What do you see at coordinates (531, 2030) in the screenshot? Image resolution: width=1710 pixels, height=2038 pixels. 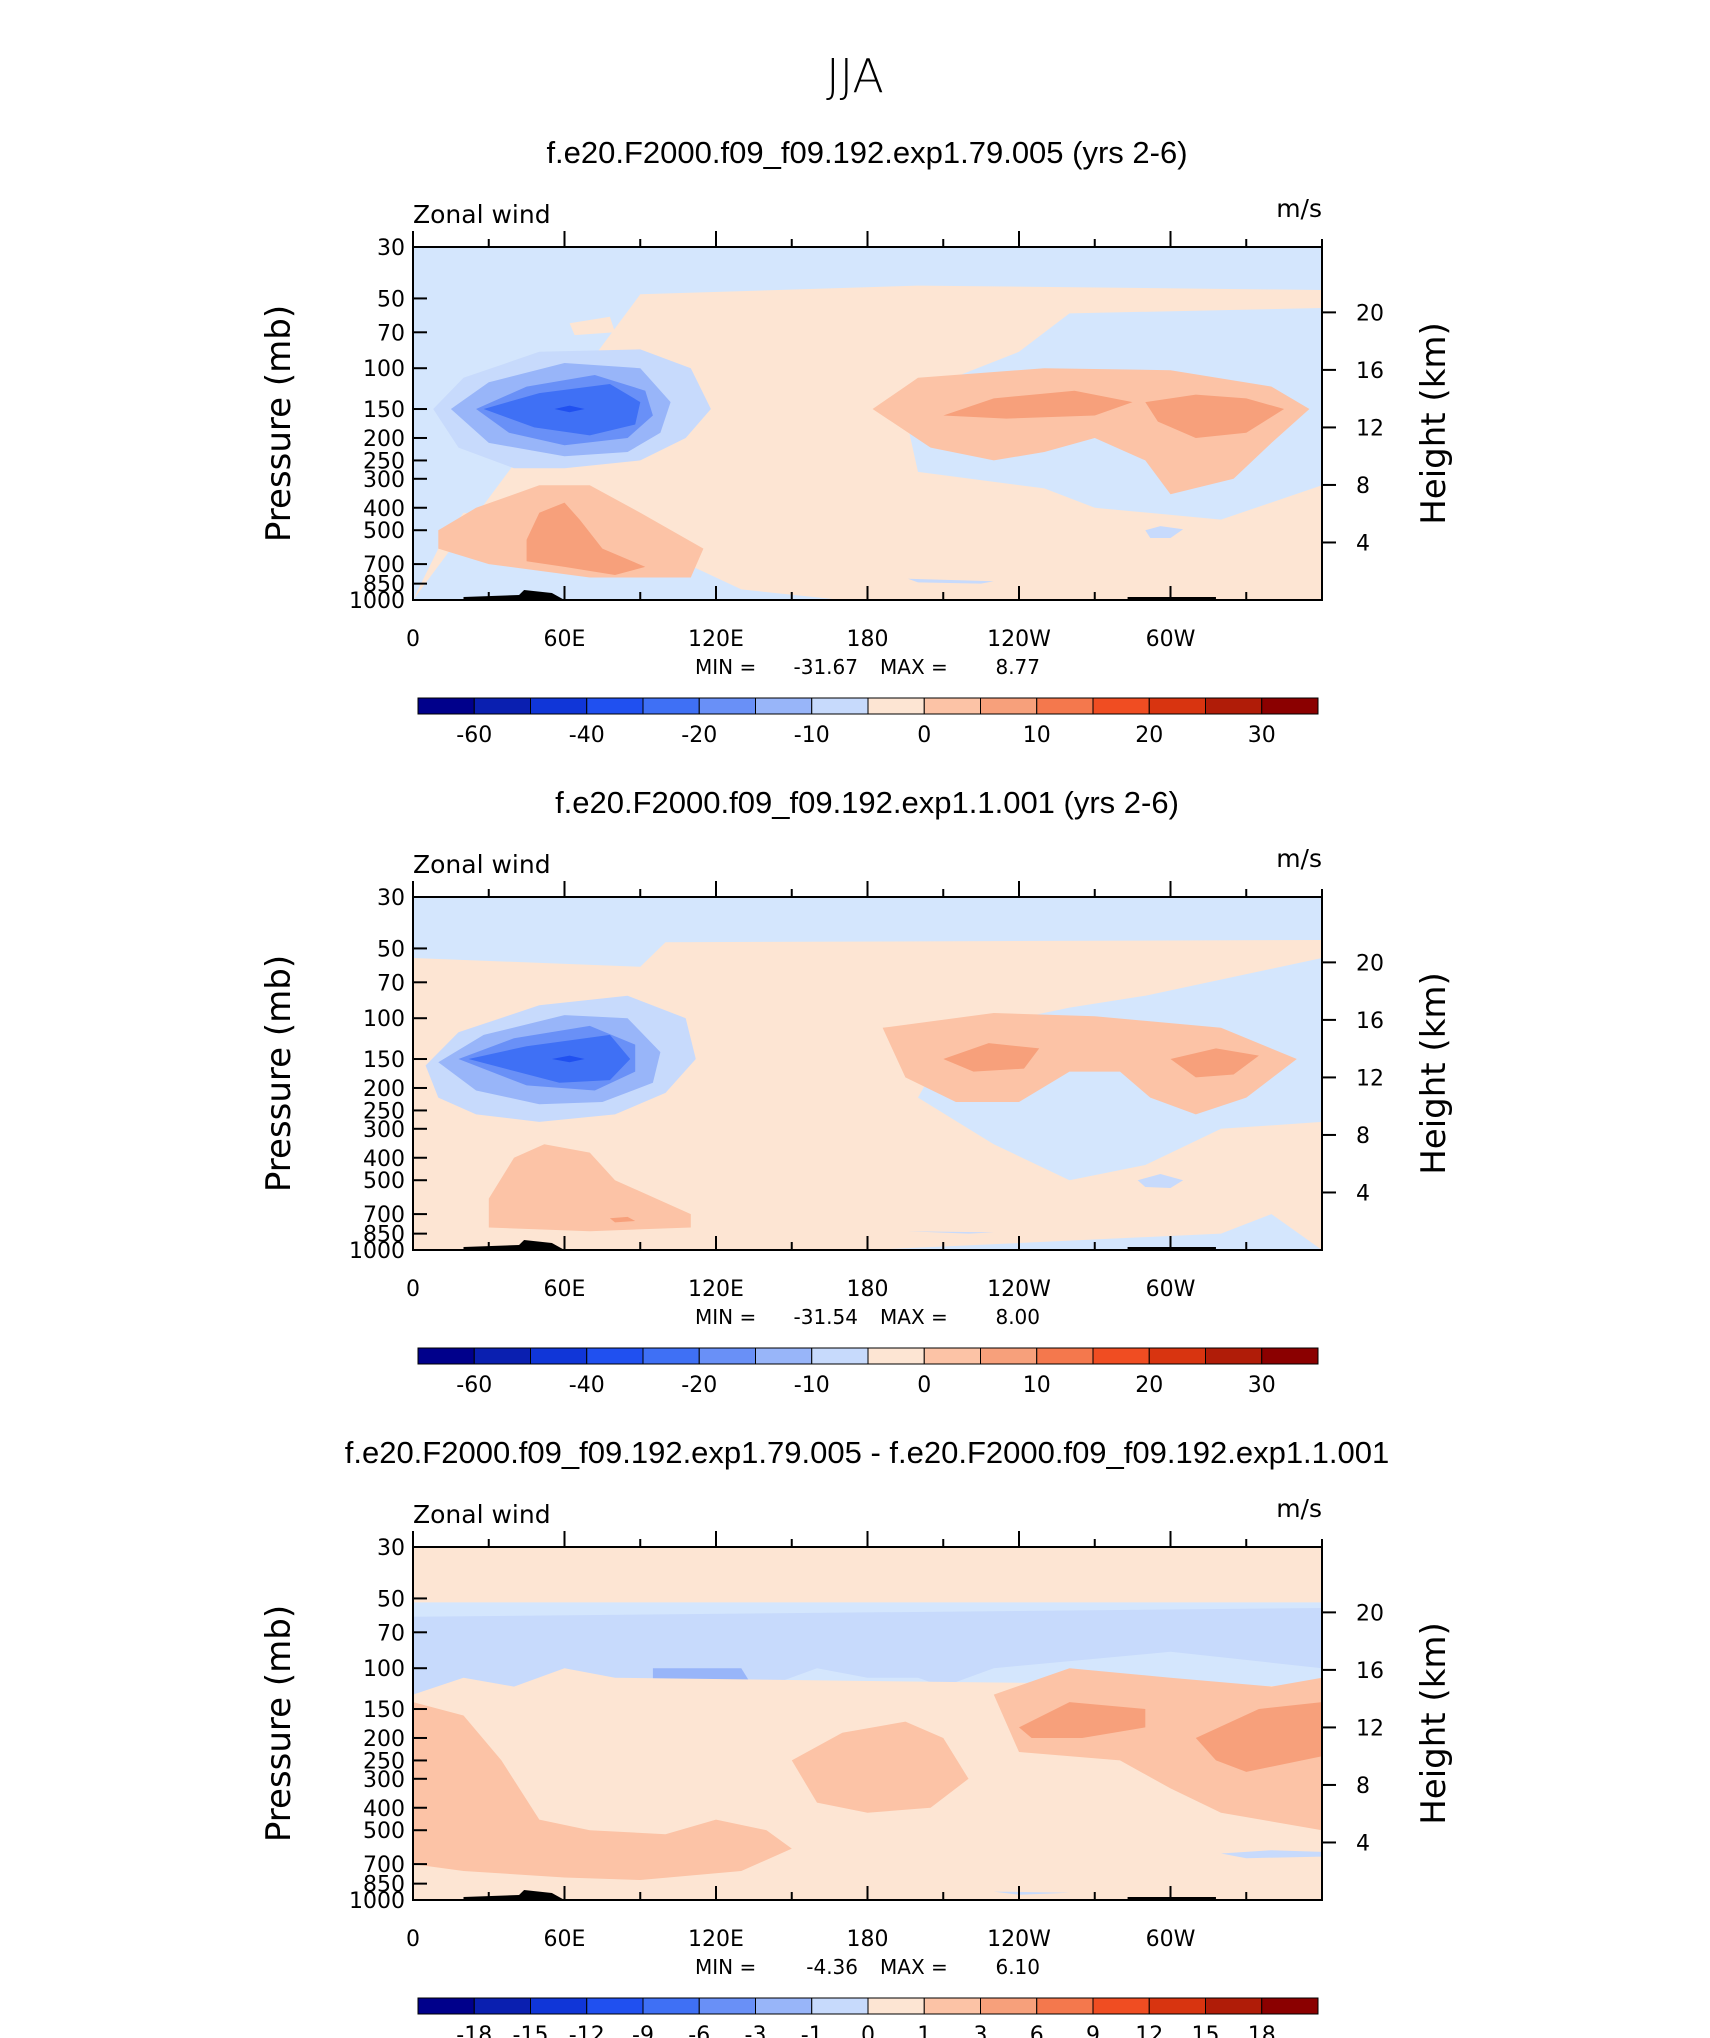 I see `colorbar-tick-label: -15` at bounding box center [531, 2030].